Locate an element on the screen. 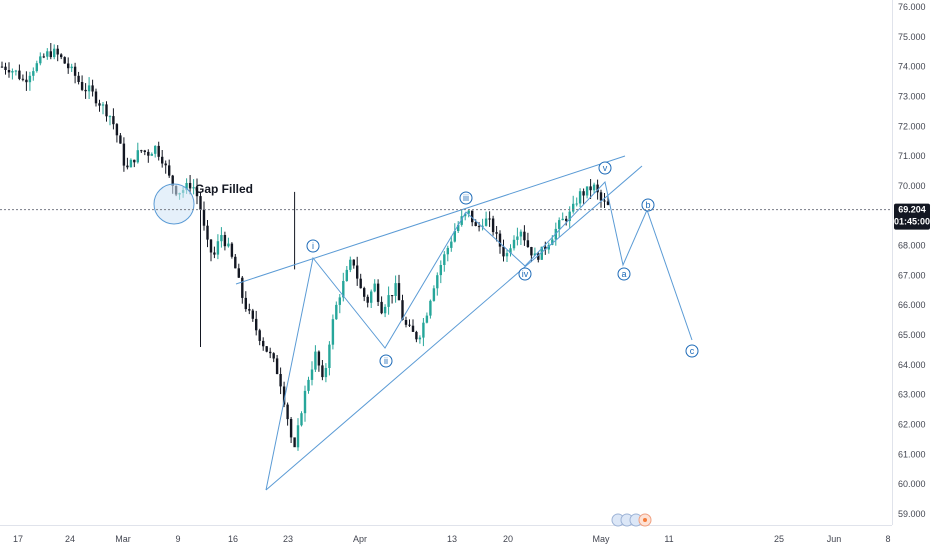  gap-circle is located at coordinates (174, 204).